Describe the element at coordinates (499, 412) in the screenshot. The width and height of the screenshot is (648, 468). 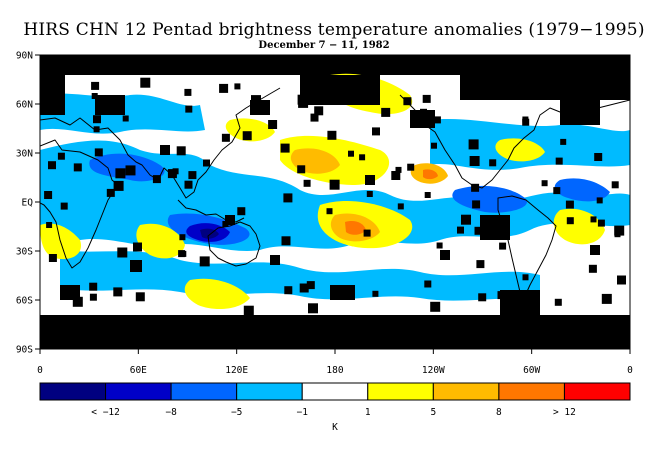
I see `colorbar-tick-label: 8` at that location.